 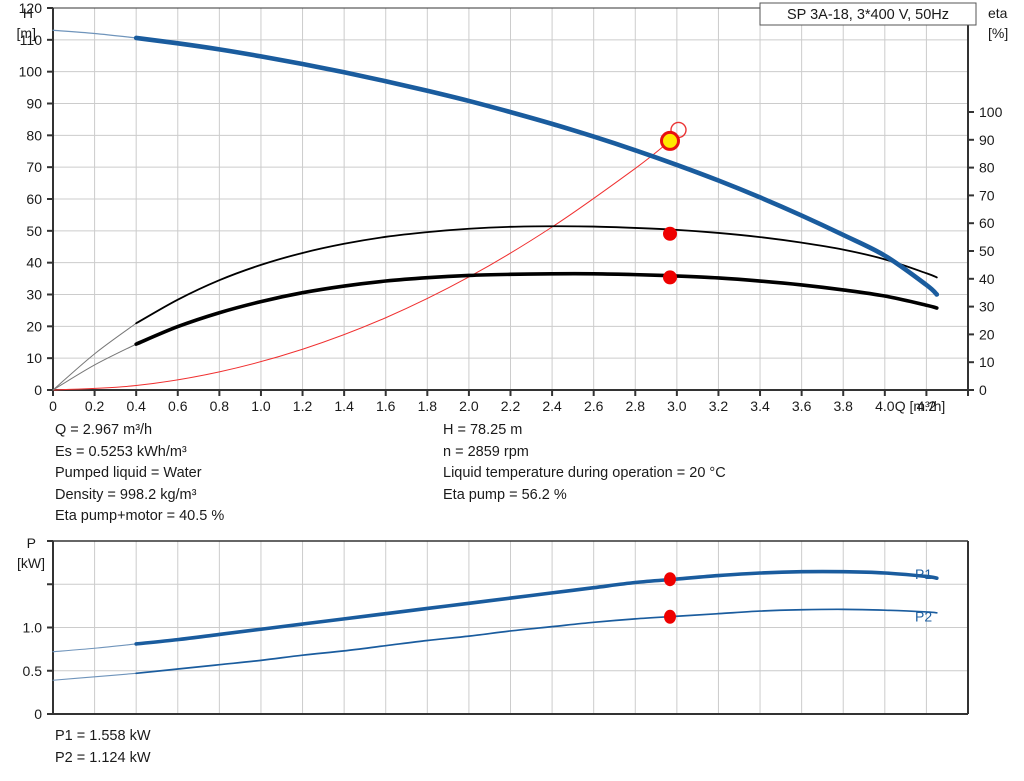 What do you see at coordinates (128, 473) in the screenshot?
I see `info-pumped-liquid: Pumped liquid = Water` at bounding box center [128, 473].